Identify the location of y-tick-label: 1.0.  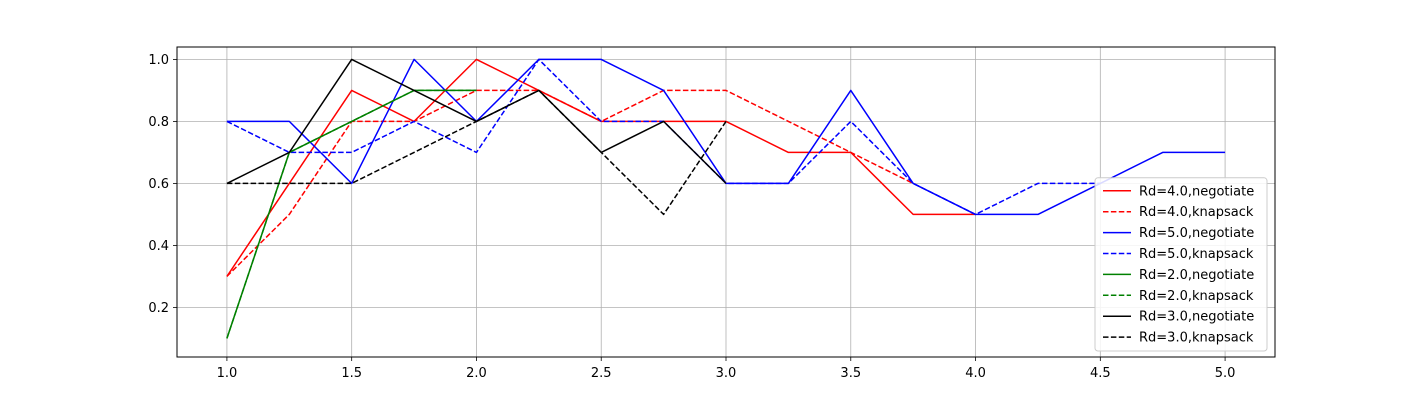
(158, 60).